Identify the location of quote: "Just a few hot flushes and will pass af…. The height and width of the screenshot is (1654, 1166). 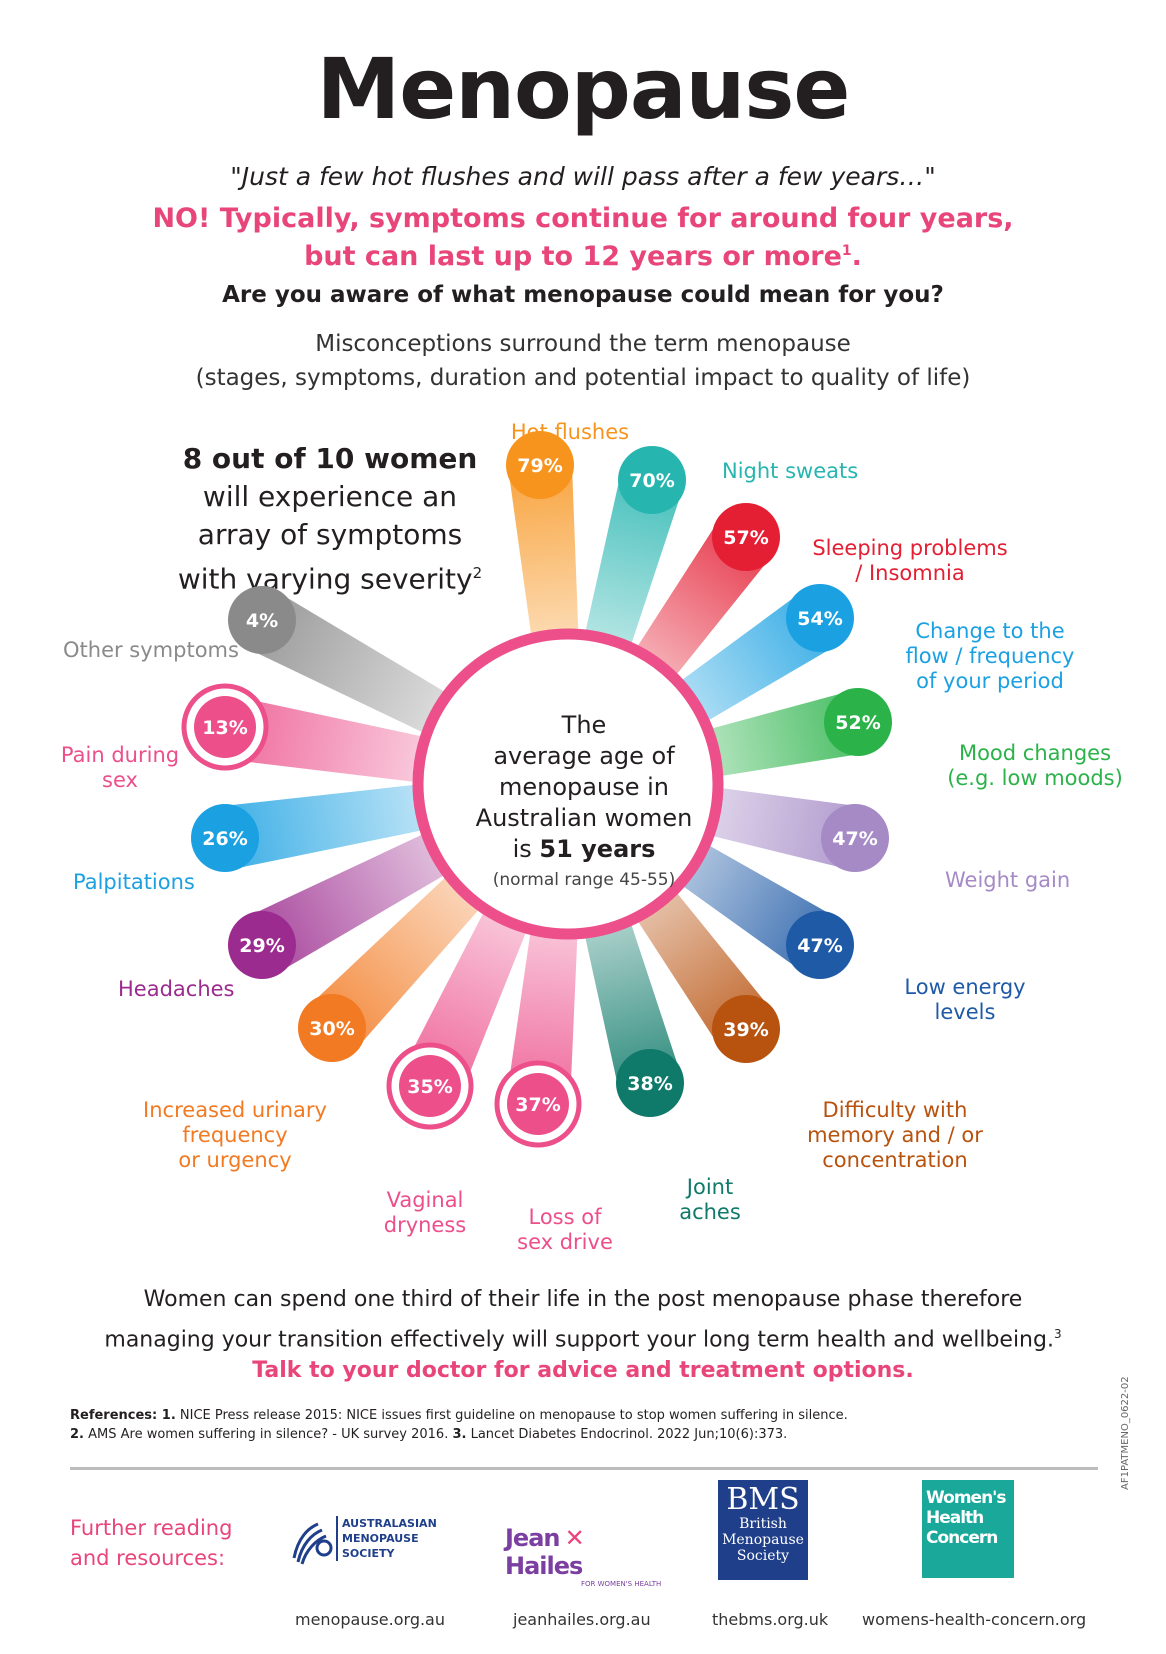
(583, 176).